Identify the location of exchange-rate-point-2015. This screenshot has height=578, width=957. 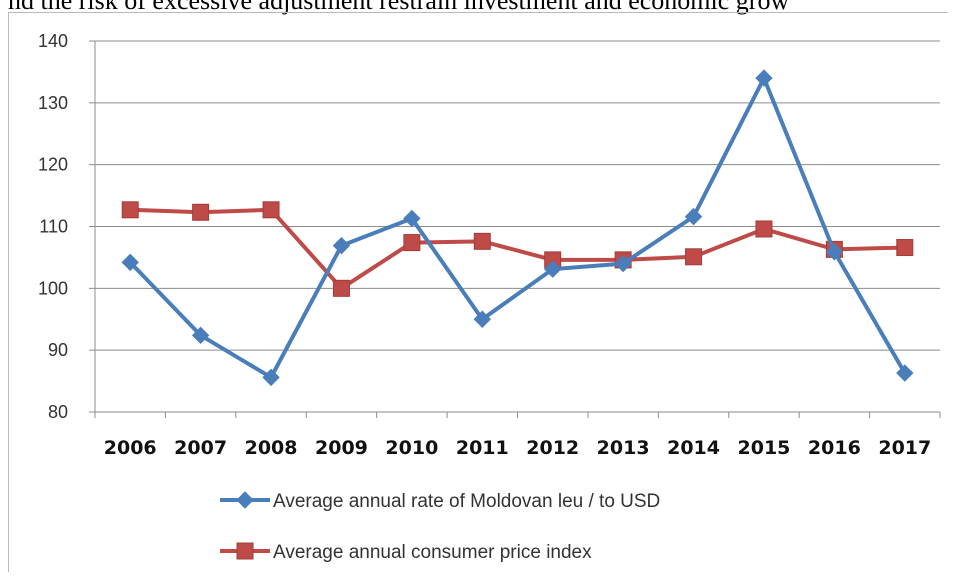
(764, 78).